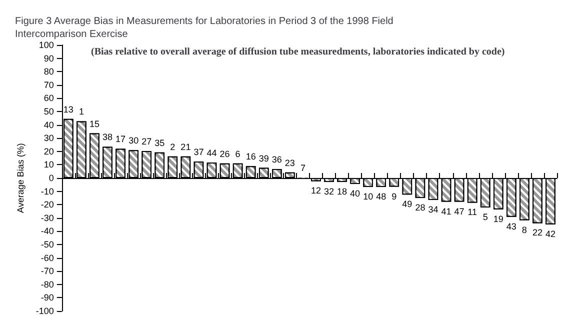  I want to click on x-tick-label: 12, so click(315, 191).